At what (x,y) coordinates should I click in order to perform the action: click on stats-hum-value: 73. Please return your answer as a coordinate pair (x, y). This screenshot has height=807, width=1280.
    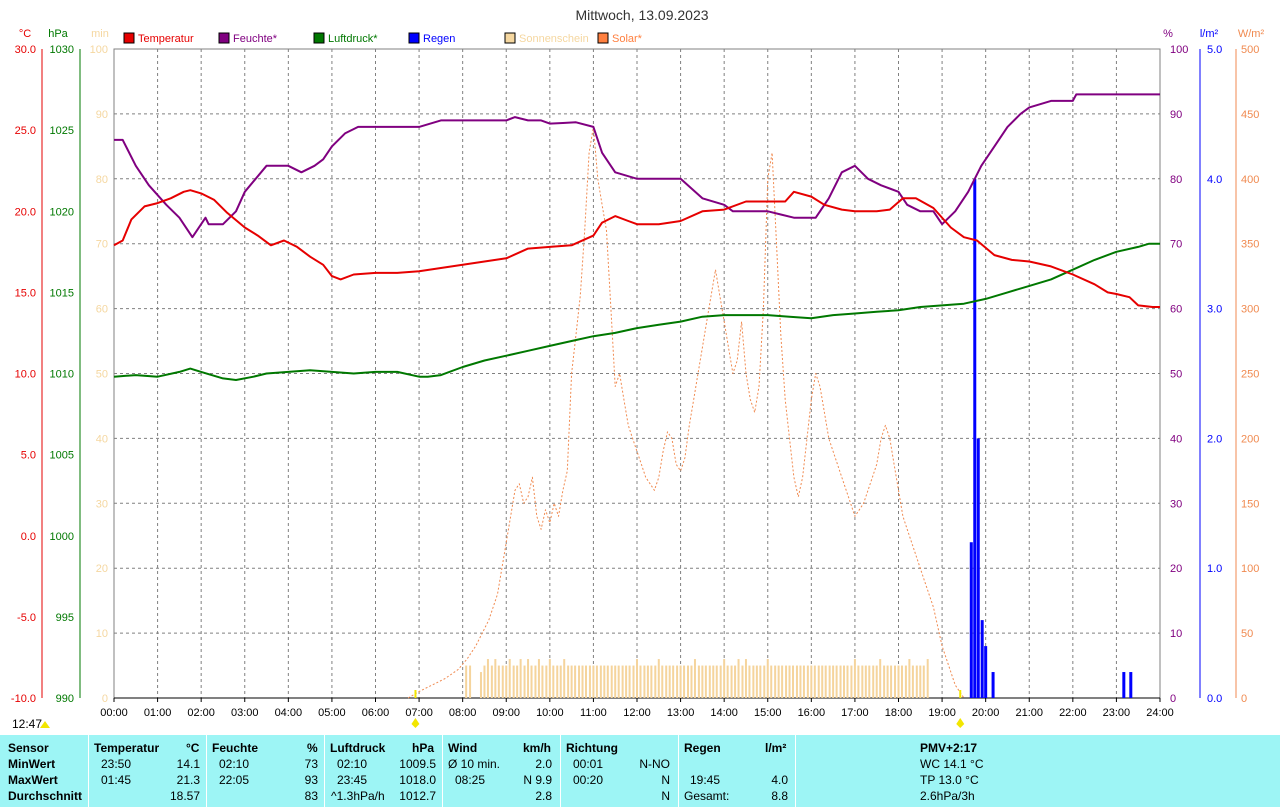
    Looking at the image, I should click on (311, 764).